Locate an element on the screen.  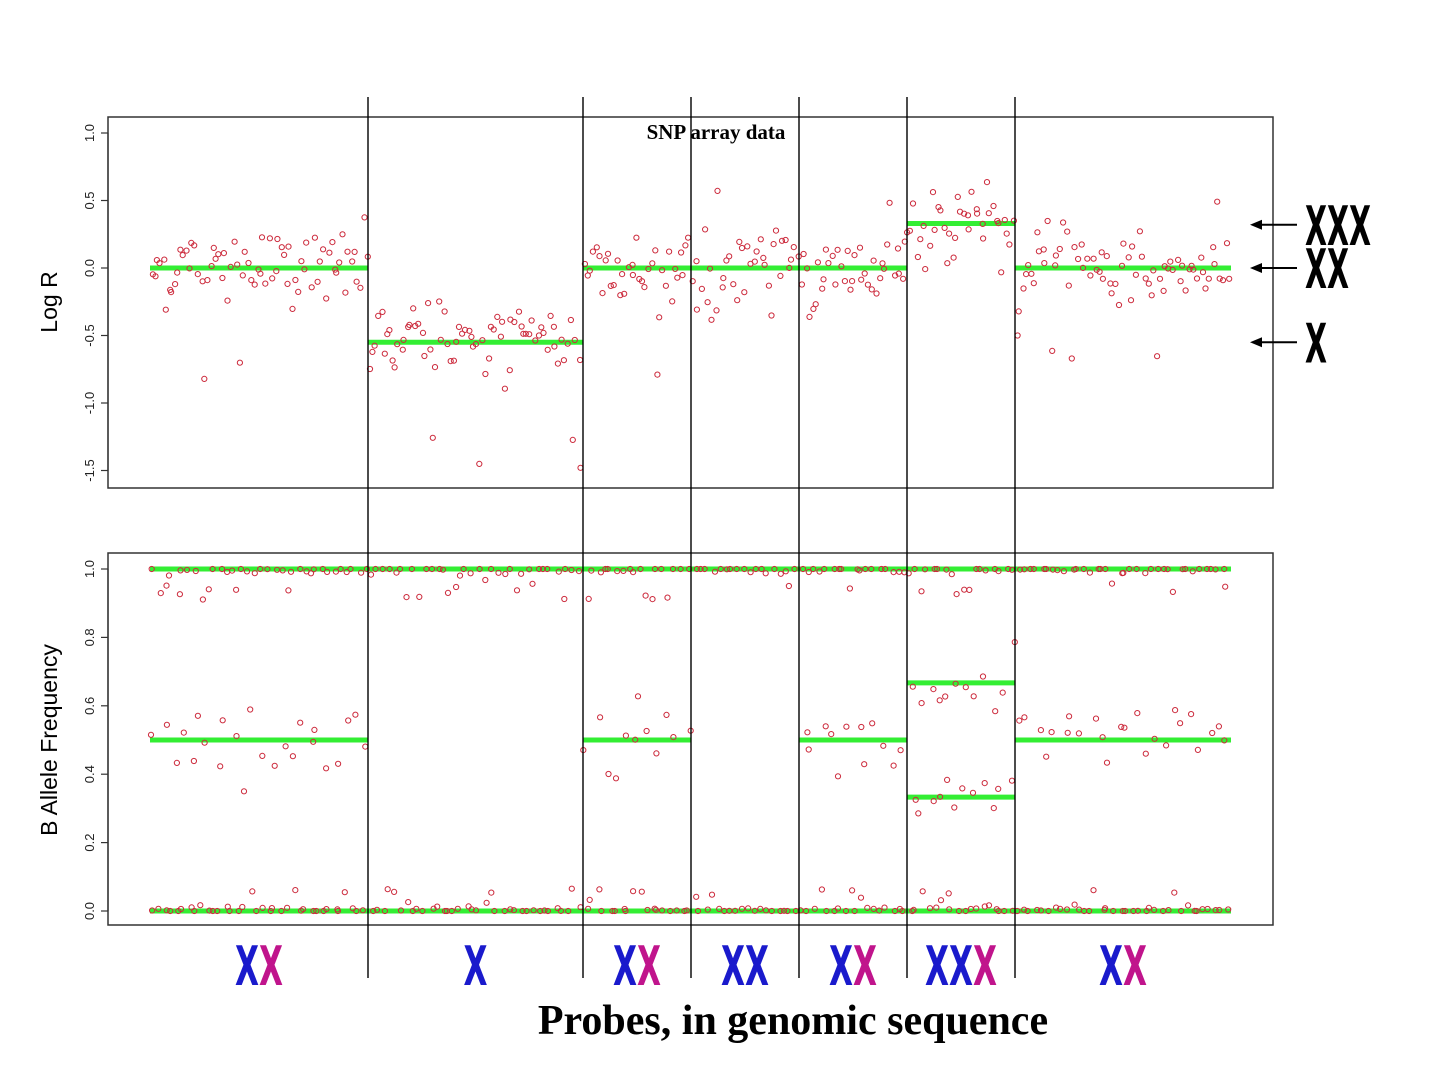
logr-y-axis-label: Log R is located at coordinates (49, 301).